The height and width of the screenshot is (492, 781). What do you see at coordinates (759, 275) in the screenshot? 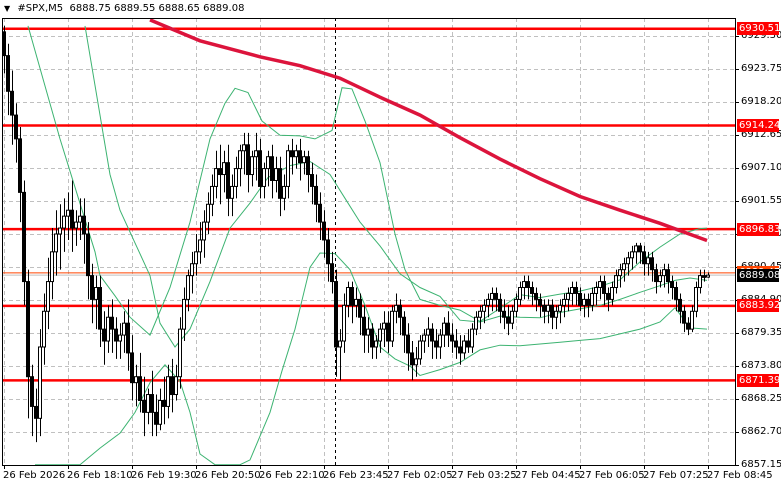
I see `current-price-tag: 6889.08` at bounding box center [759, 275].